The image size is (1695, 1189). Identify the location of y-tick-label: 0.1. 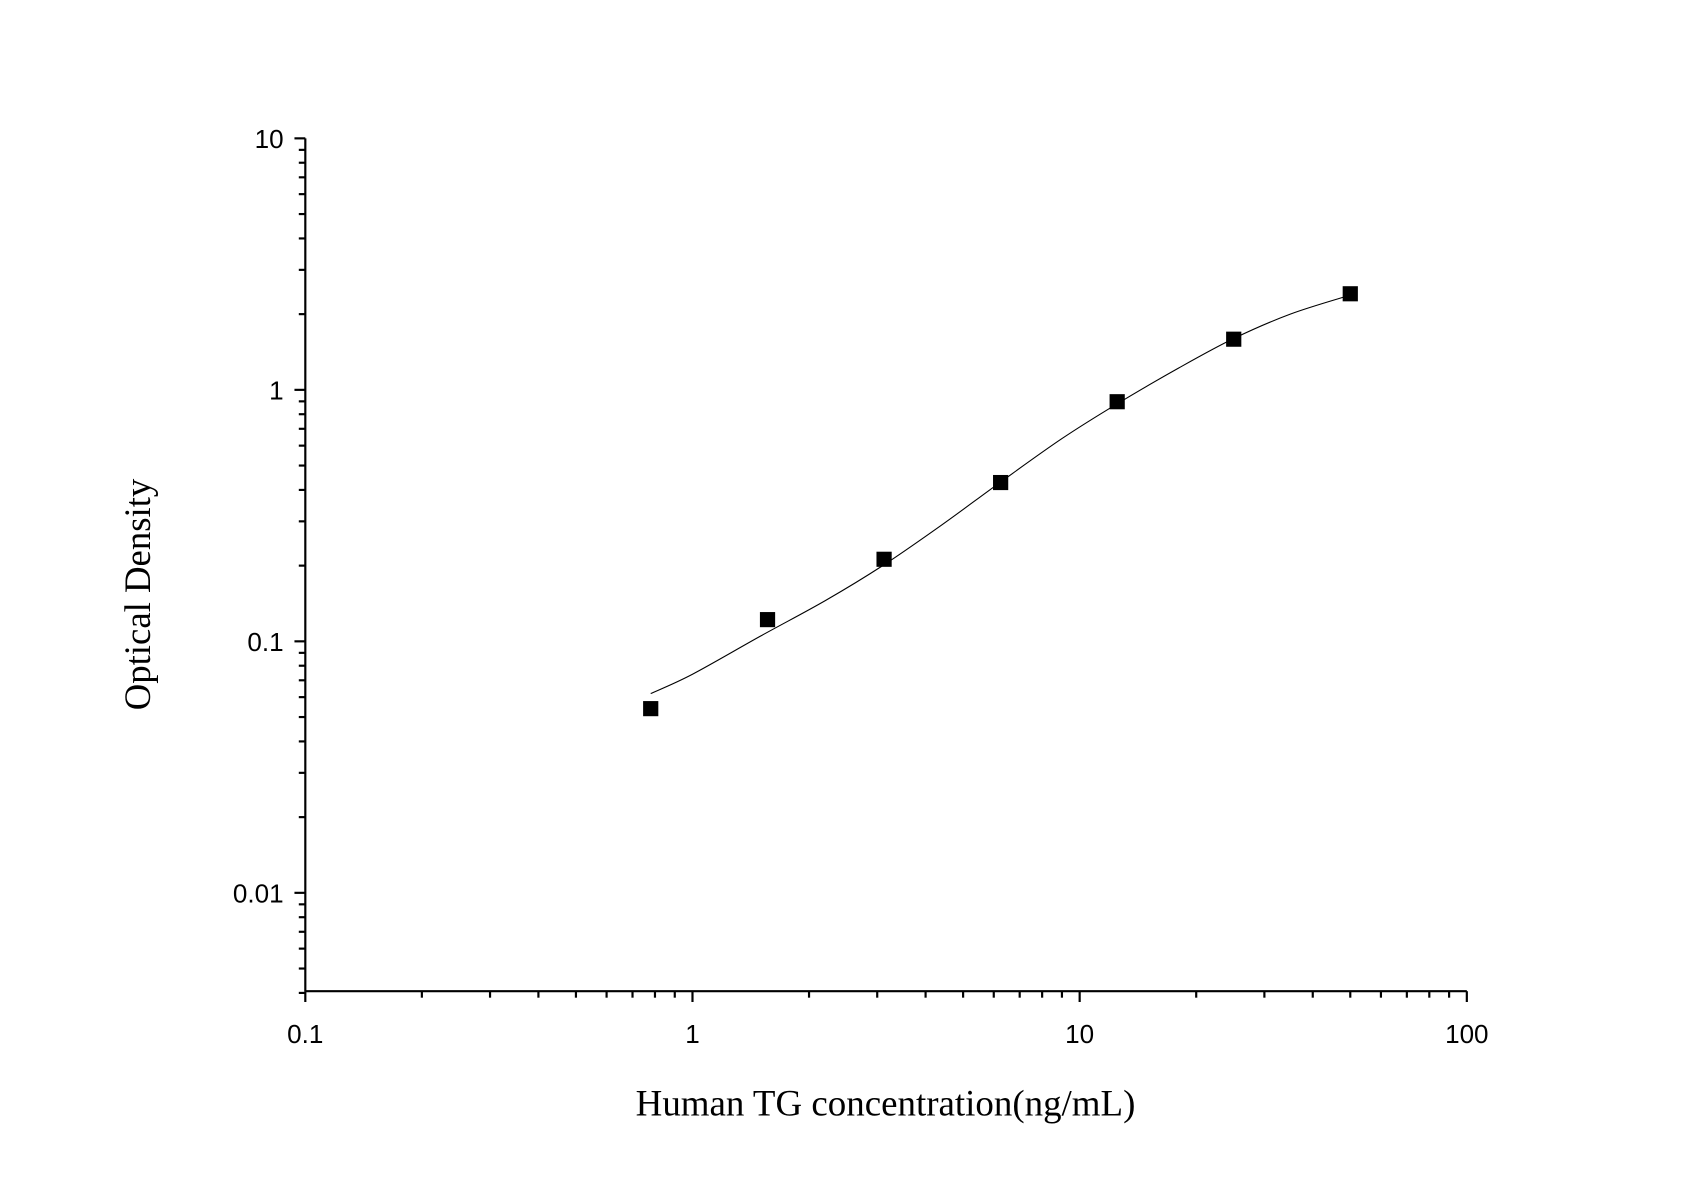
(265, 642).